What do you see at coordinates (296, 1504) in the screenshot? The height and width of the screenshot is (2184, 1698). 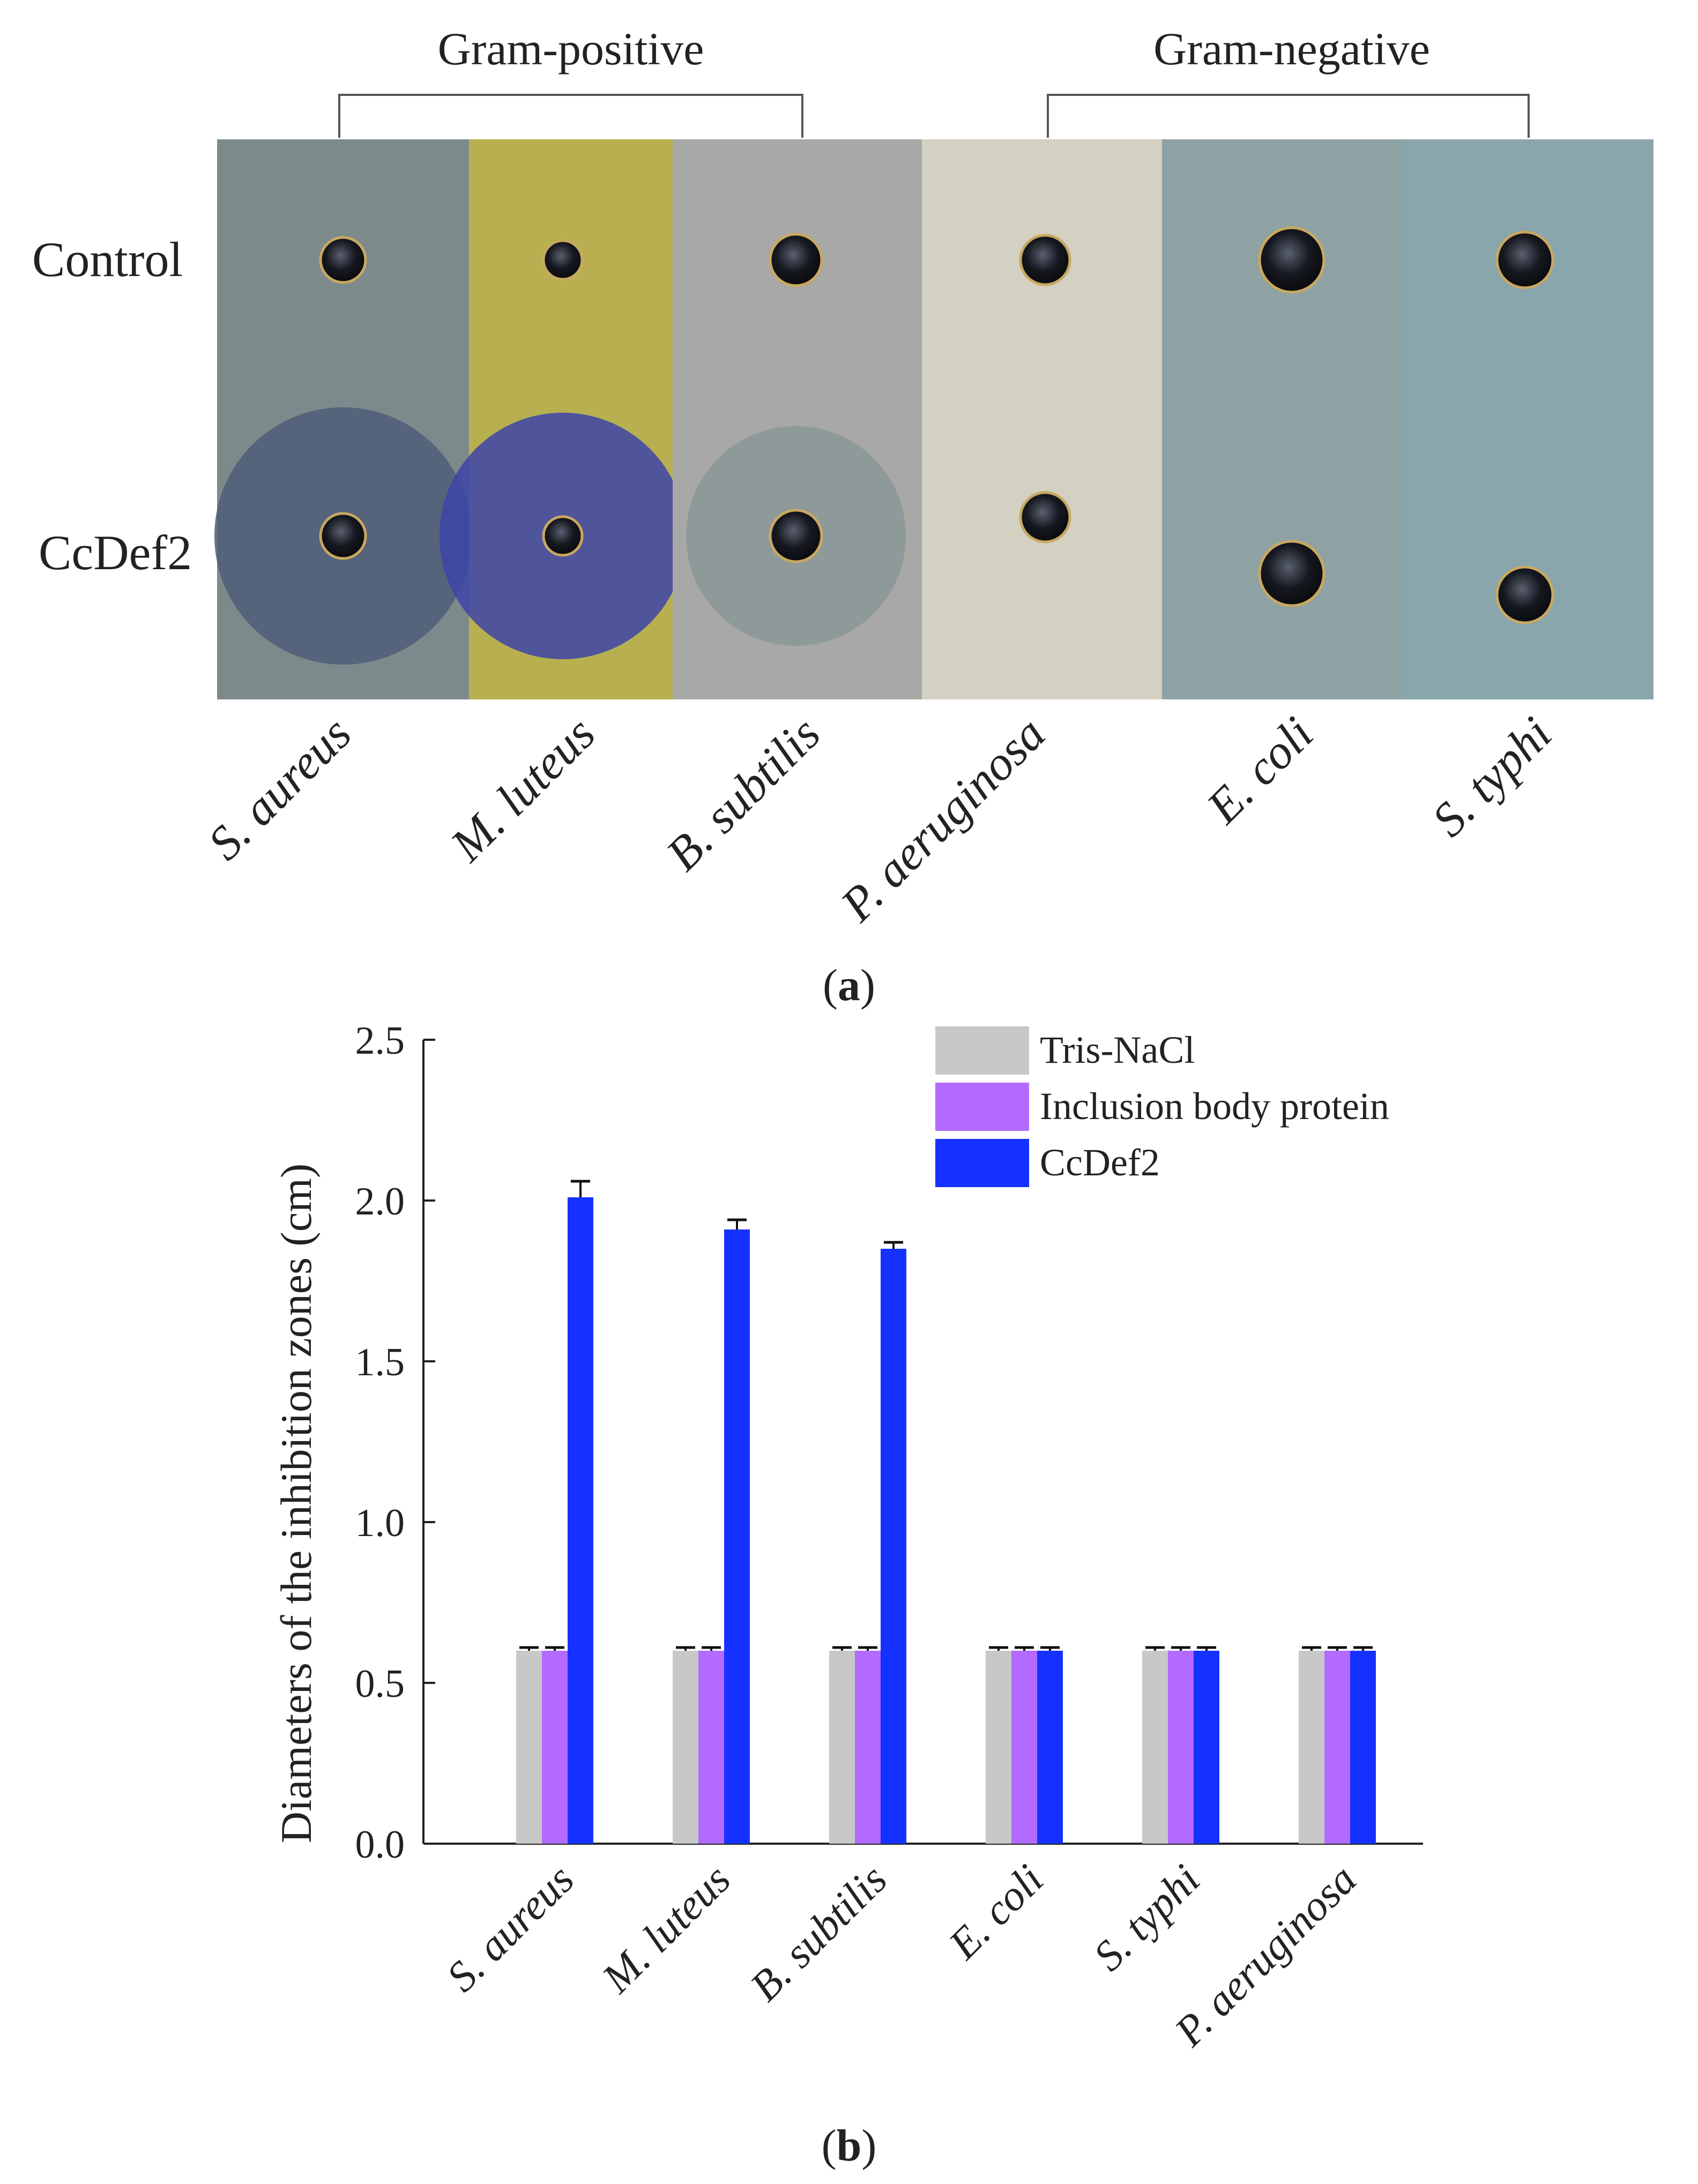 I see `y-axis-label: Diameters of the inhibition zones (cm)` at bounding box center [296, 1504].